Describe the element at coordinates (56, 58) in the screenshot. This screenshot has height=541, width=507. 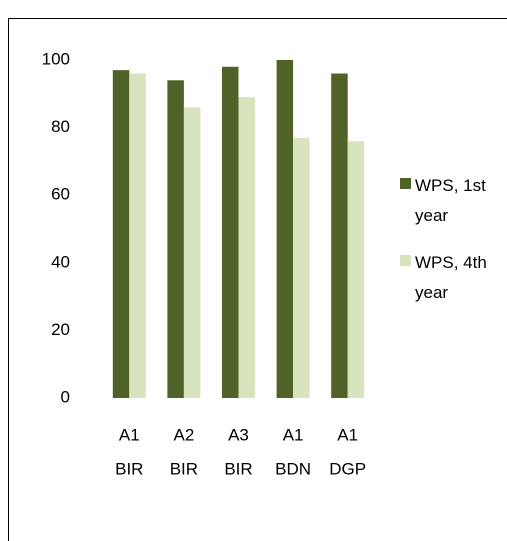
I see `y-tick-label: 100` at that location.